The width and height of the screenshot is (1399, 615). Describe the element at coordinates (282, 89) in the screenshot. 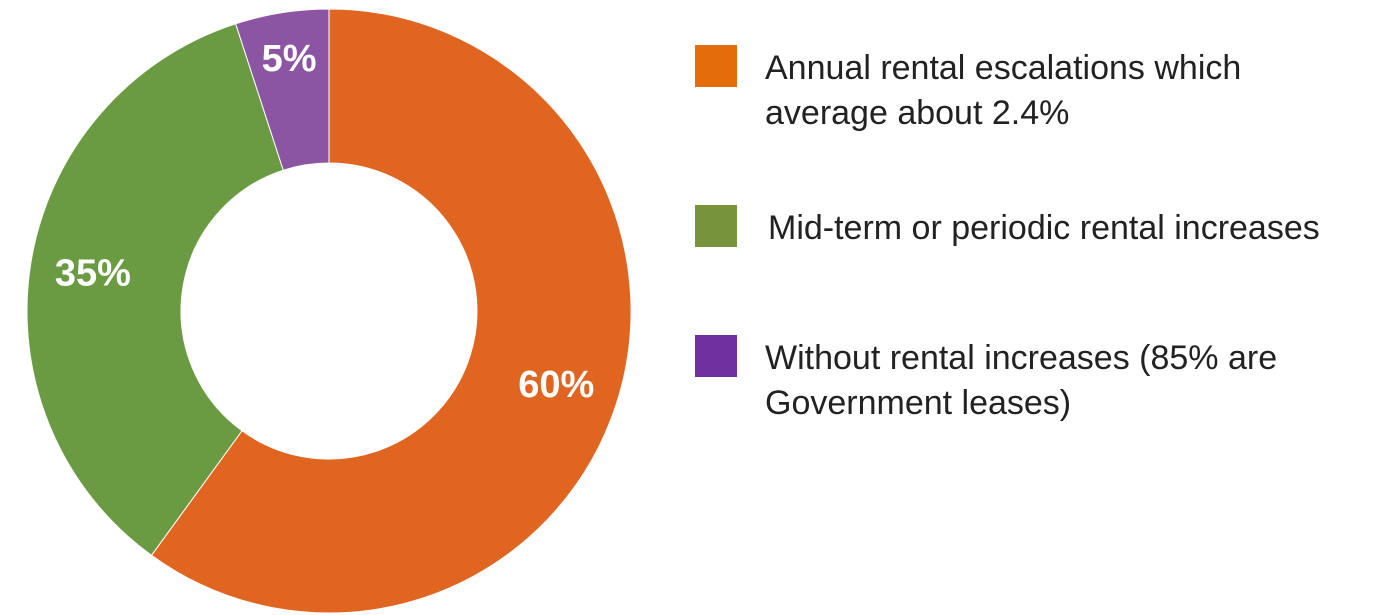

I see `slice-without-rental-increases-85-are-governme` at that location.